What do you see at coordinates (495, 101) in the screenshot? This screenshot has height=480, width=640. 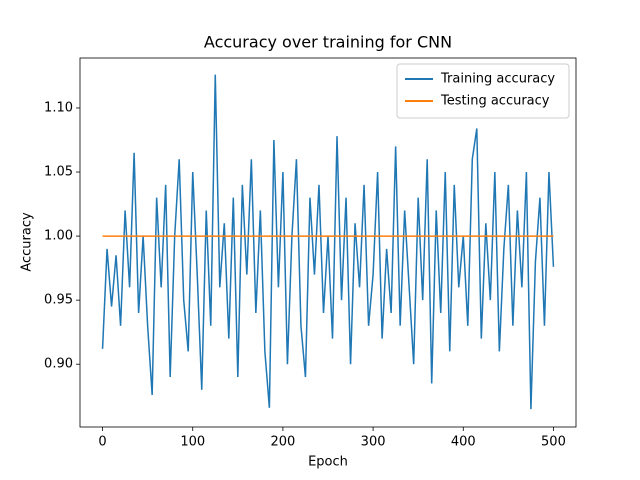 I see `legend-label: Testing accuracy` at bounding box center [495, 101].